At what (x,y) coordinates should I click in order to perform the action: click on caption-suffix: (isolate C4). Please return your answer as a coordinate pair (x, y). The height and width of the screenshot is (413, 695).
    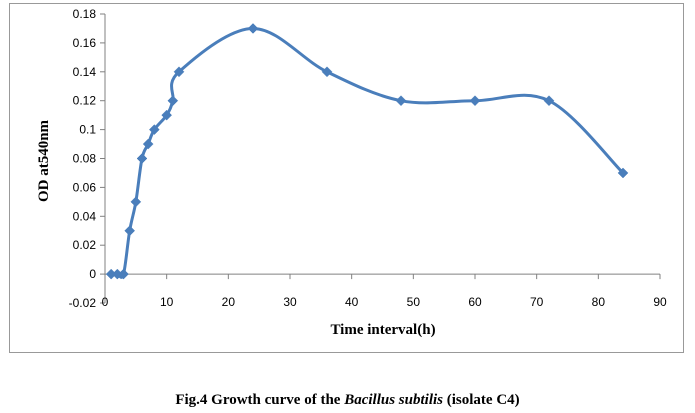
    Looking at the image, I should click on (481, 400).